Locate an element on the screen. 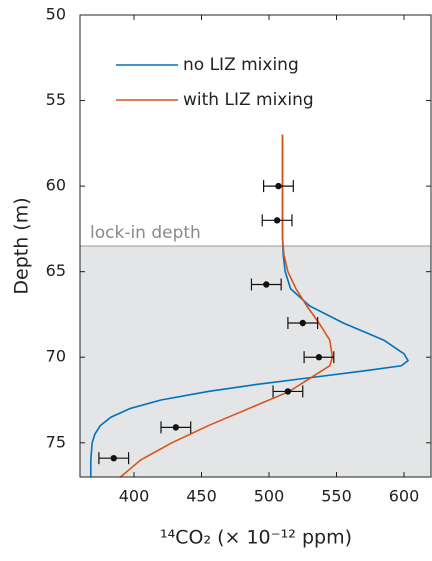 Image resolution: width=432 pixels, height=561 pixels. x-tick-label: 500 is located at coordinates (269, 496).